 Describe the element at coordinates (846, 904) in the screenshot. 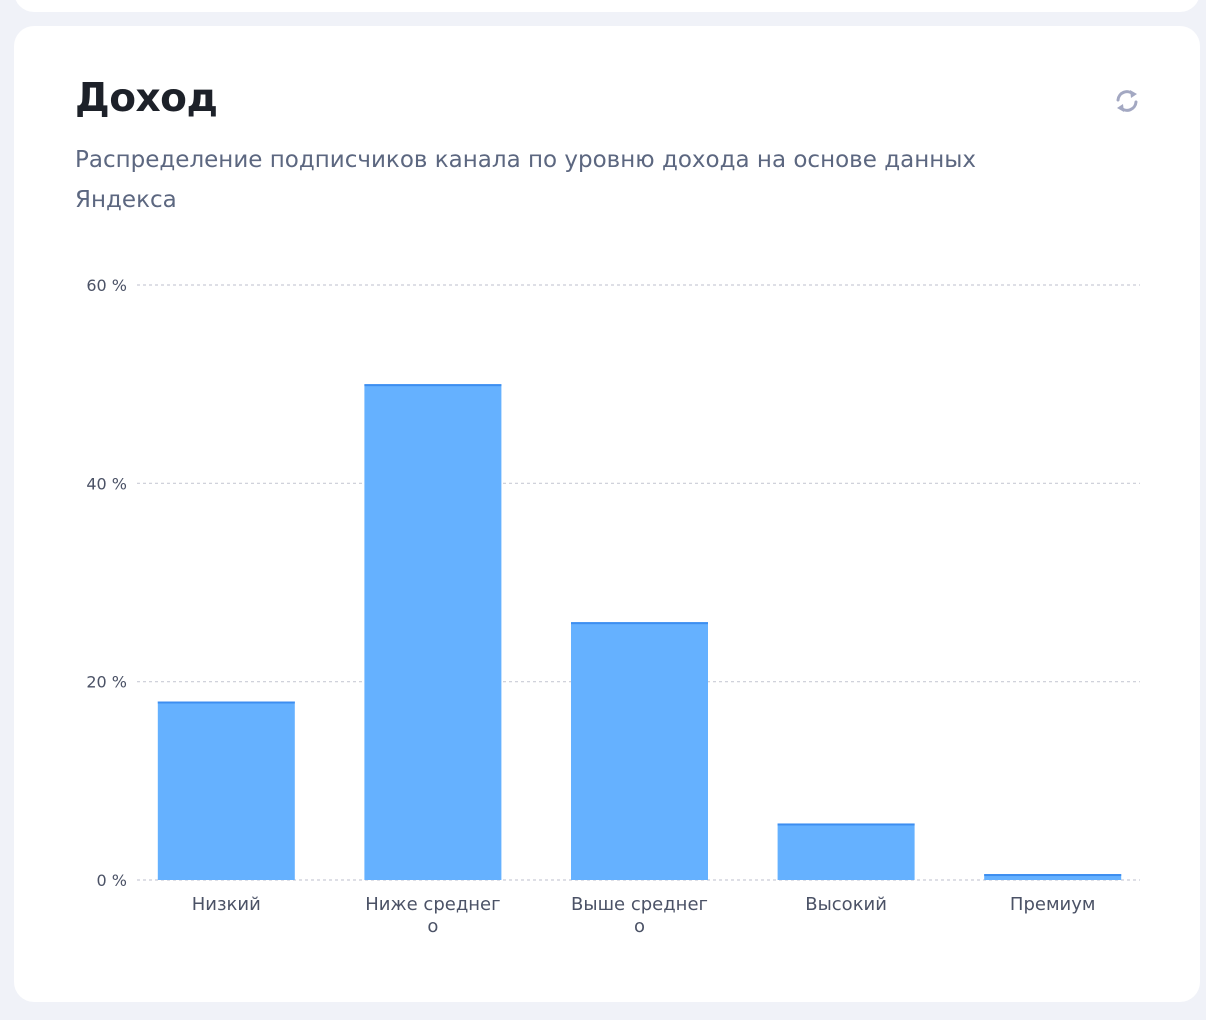

I see `x-tick-label: Высокий` at that location.